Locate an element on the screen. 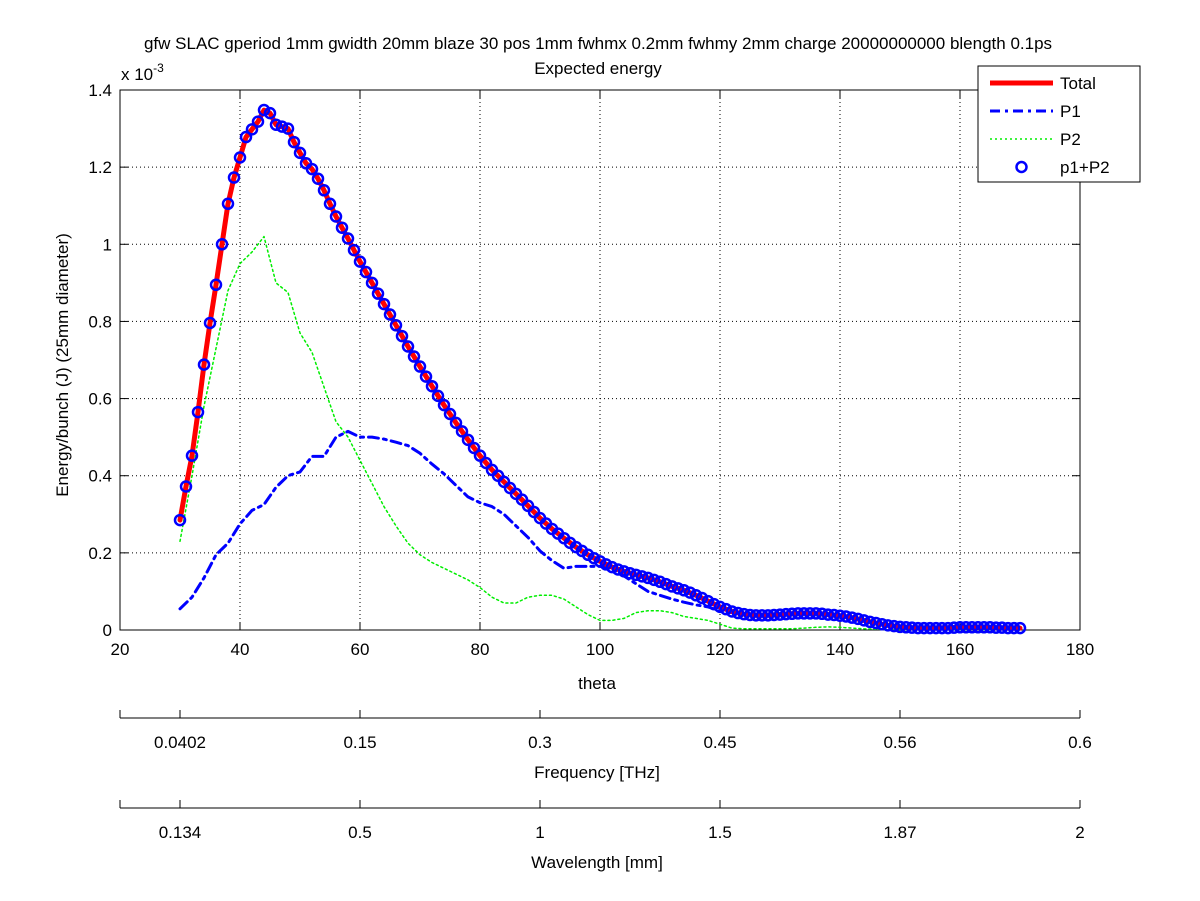  y-tick-label: 1 is located at coordinates (107, 244).